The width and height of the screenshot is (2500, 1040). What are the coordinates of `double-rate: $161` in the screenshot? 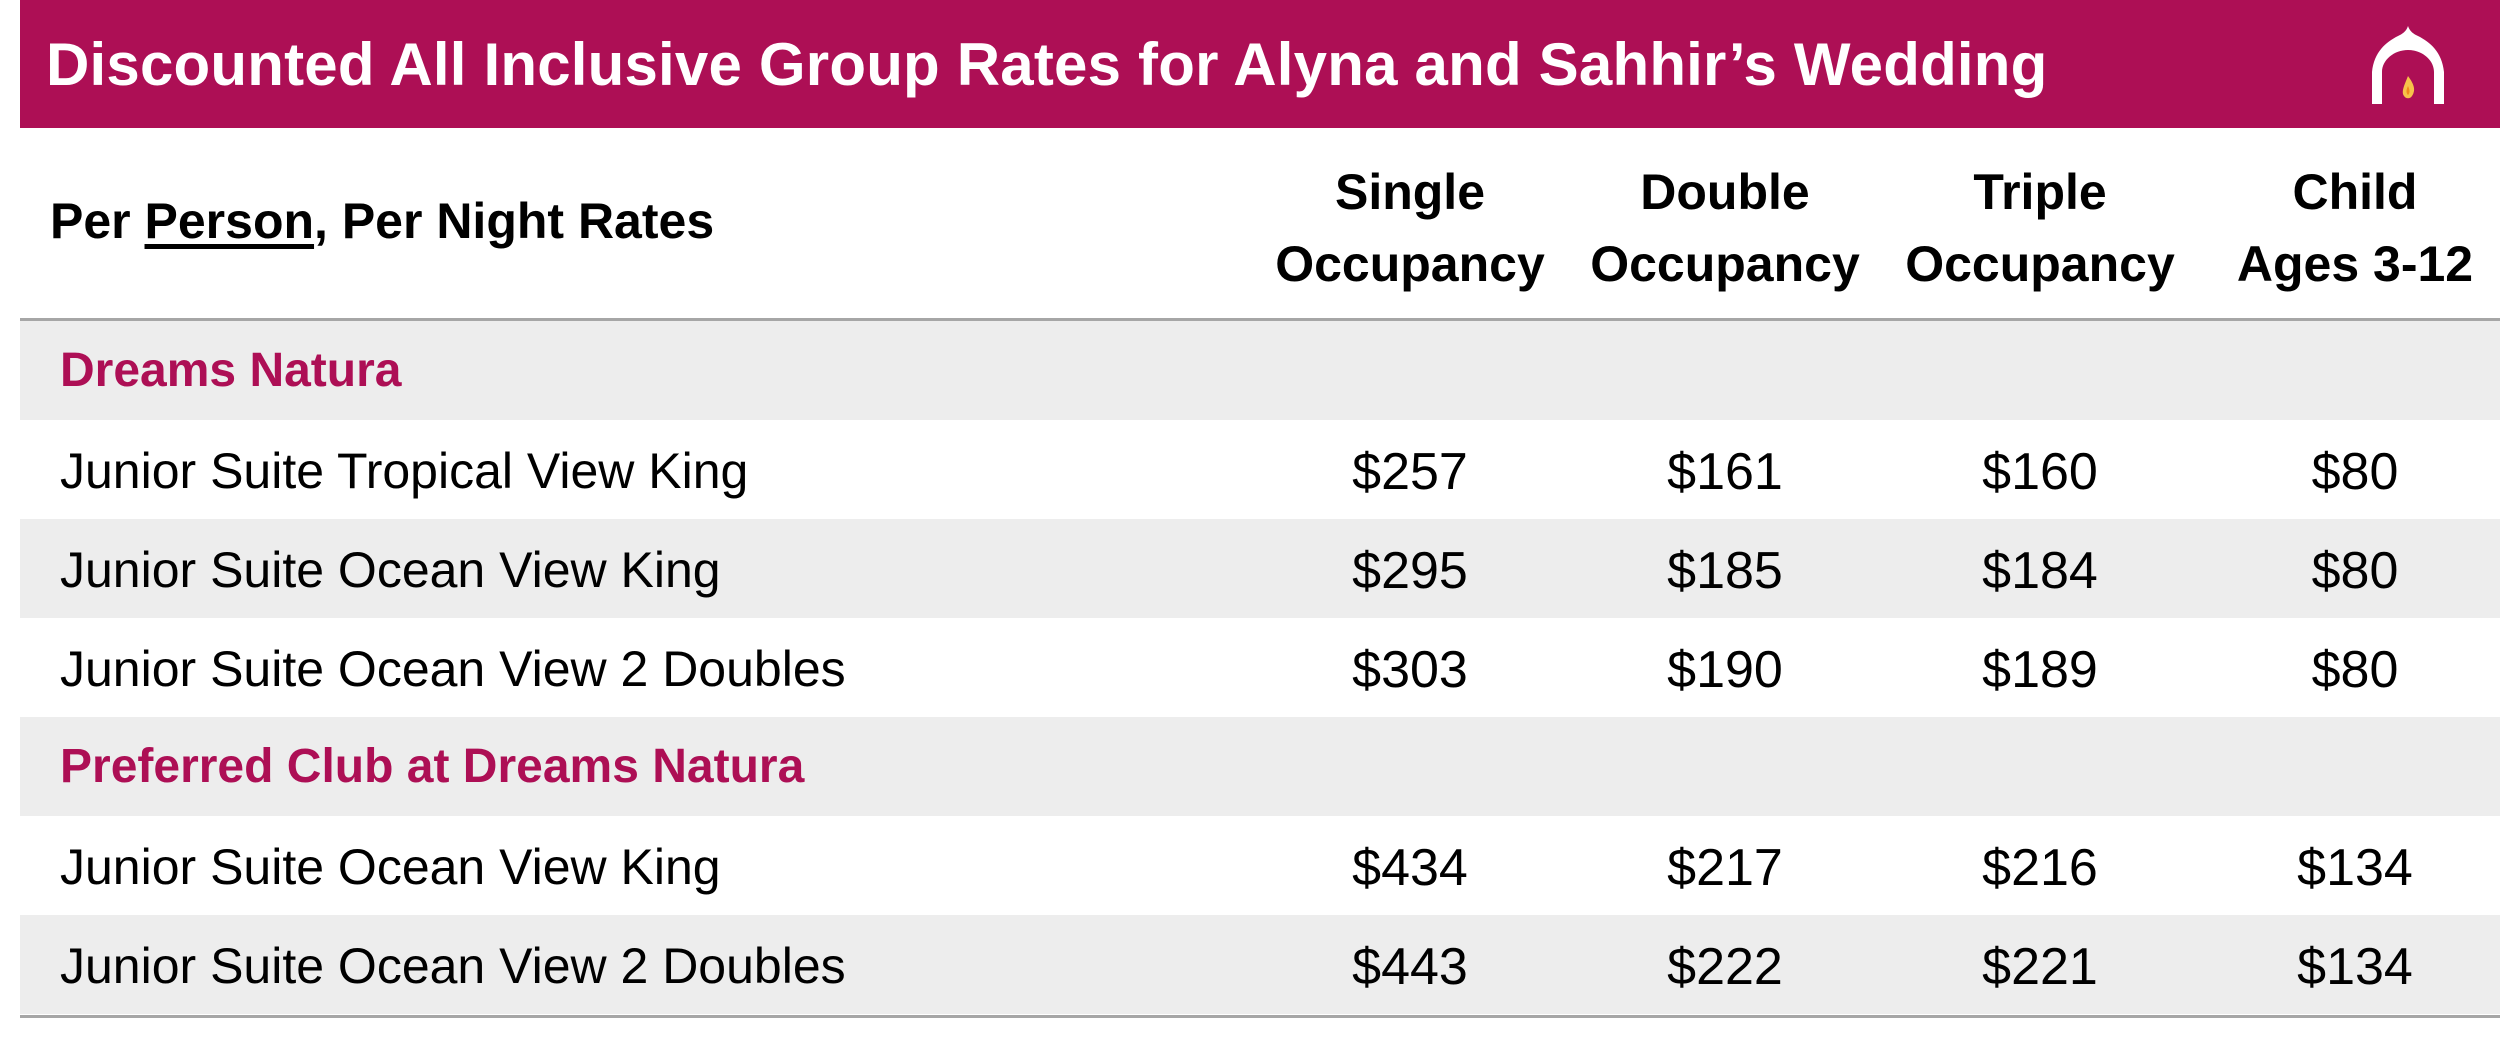 It's located at (1725, 472).